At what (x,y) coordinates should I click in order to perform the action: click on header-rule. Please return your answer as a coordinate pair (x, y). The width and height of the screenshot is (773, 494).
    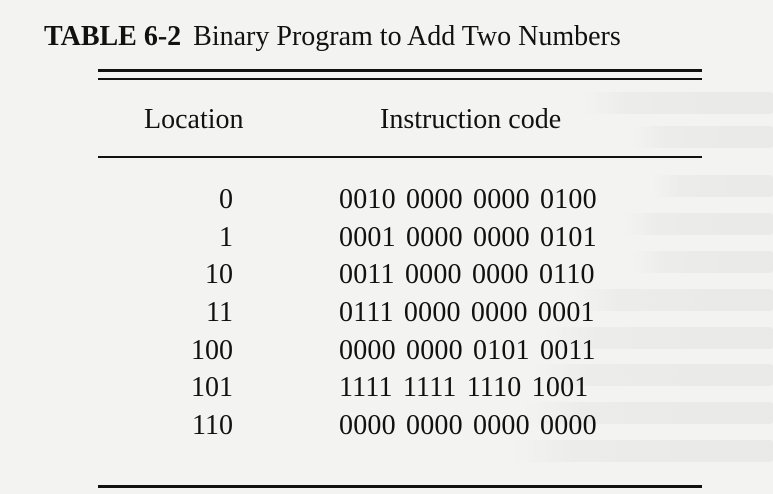
    Looking at the image, I should click on (400, 157).